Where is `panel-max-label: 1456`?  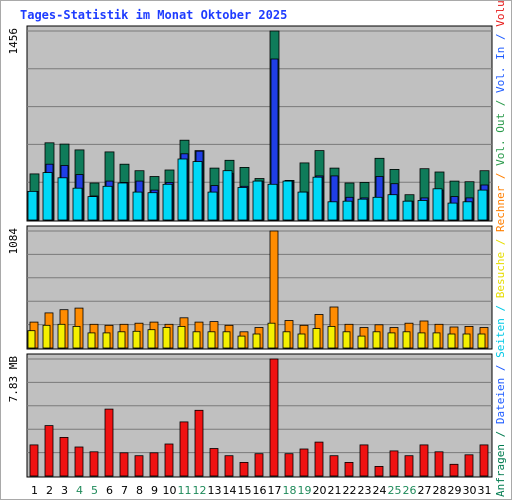
panel-max-label: 1456 is located at coordinates (13, 41).